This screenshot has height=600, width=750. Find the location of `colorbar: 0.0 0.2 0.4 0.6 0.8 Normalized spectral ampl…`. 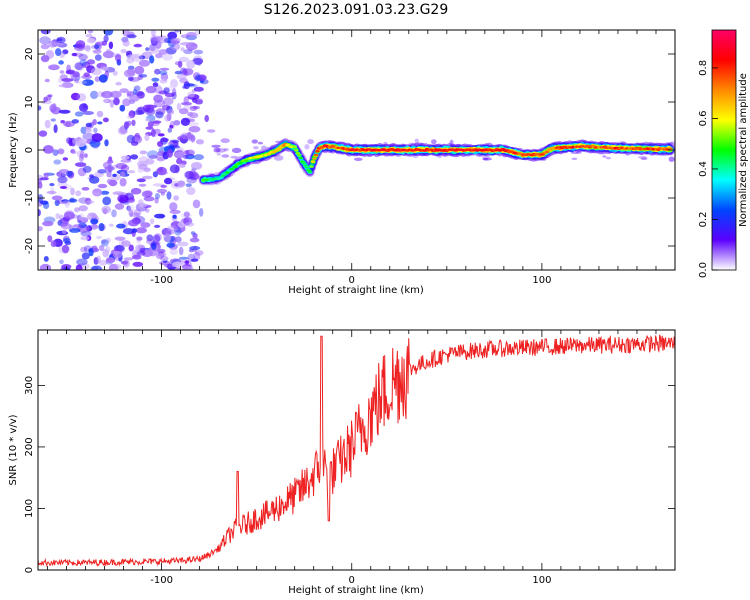

colorbar: 0.0 0.2 0.4 0.6 0.8 Normalized spectral ampl… is located at coordinates (723, 153).